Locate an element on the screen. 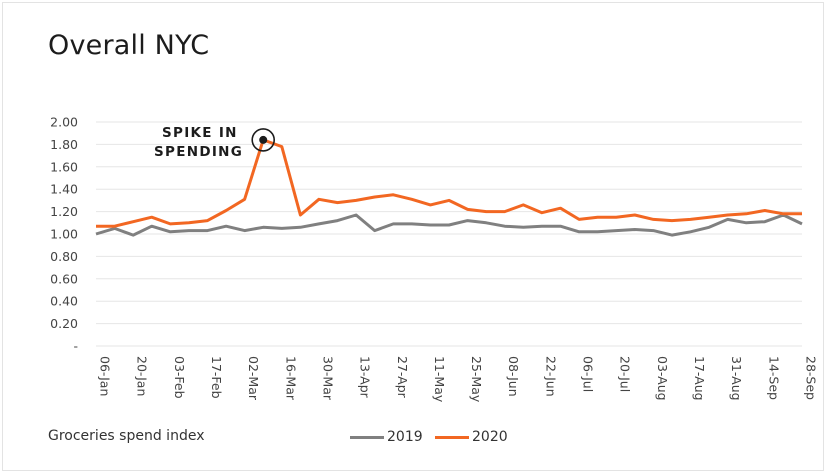  x-tick-label: 06-Jan is located at coordinates (105, 376).